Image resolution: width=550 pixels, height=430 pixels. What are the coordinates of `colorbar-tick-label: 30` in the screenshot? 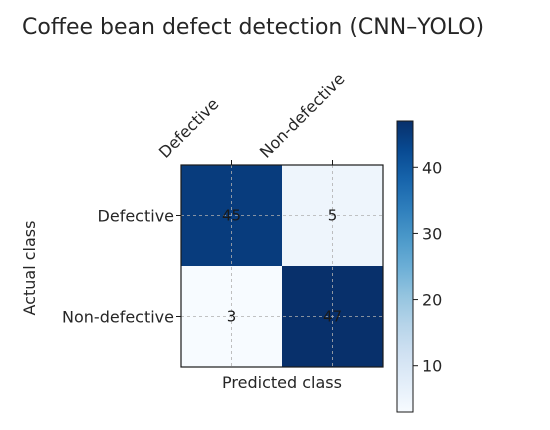 It's located at (432, 233).